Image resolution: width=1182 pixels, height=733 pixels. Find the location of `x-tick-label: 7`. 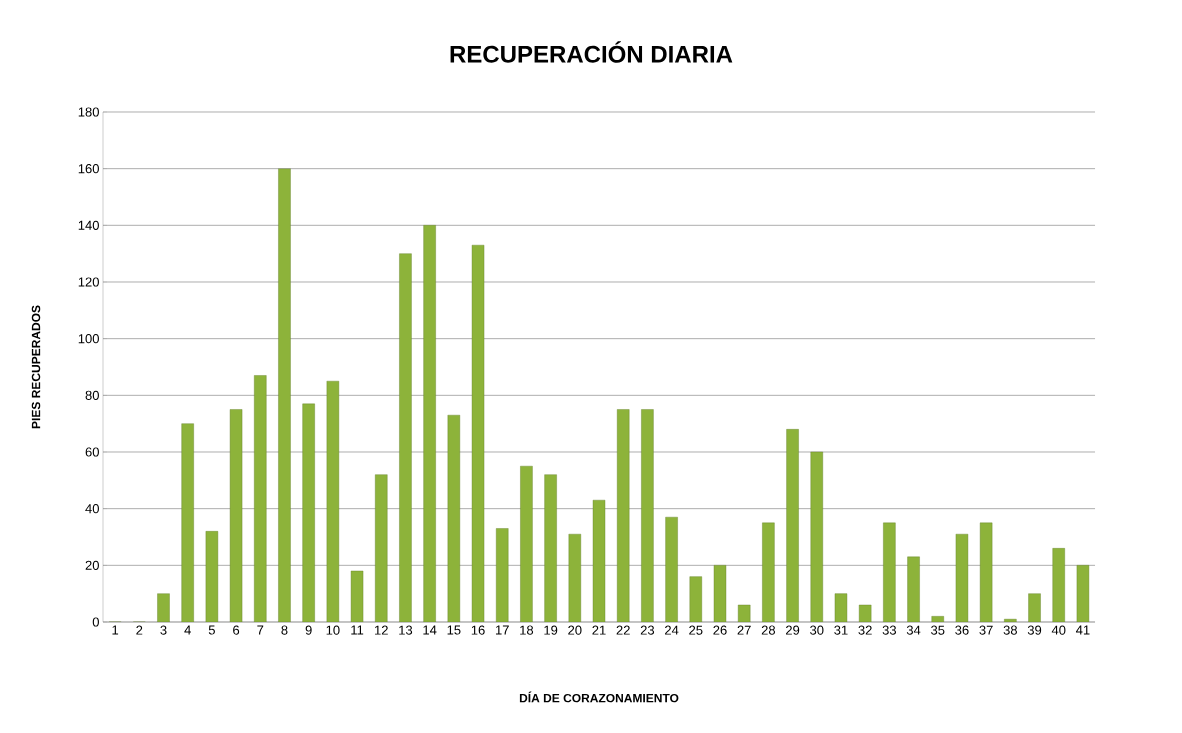

x-tick-label: 7 is located at coordinates (260, 630).